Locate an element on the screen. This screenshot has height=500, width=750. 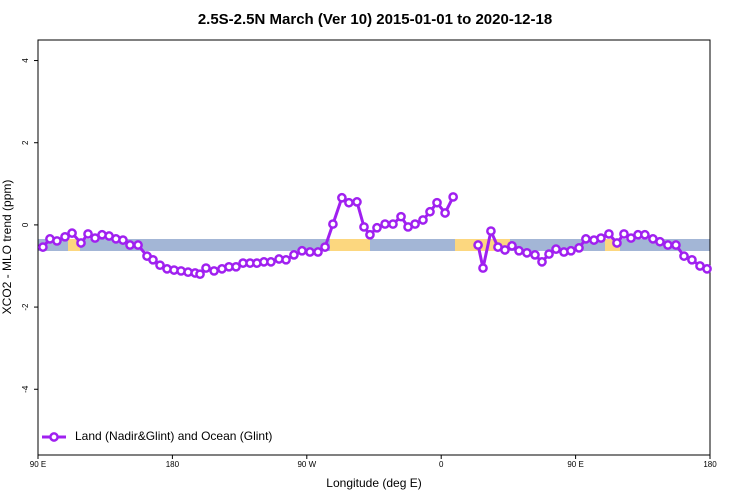
y-tick-label: 4 is located at coordinates (25, 60).